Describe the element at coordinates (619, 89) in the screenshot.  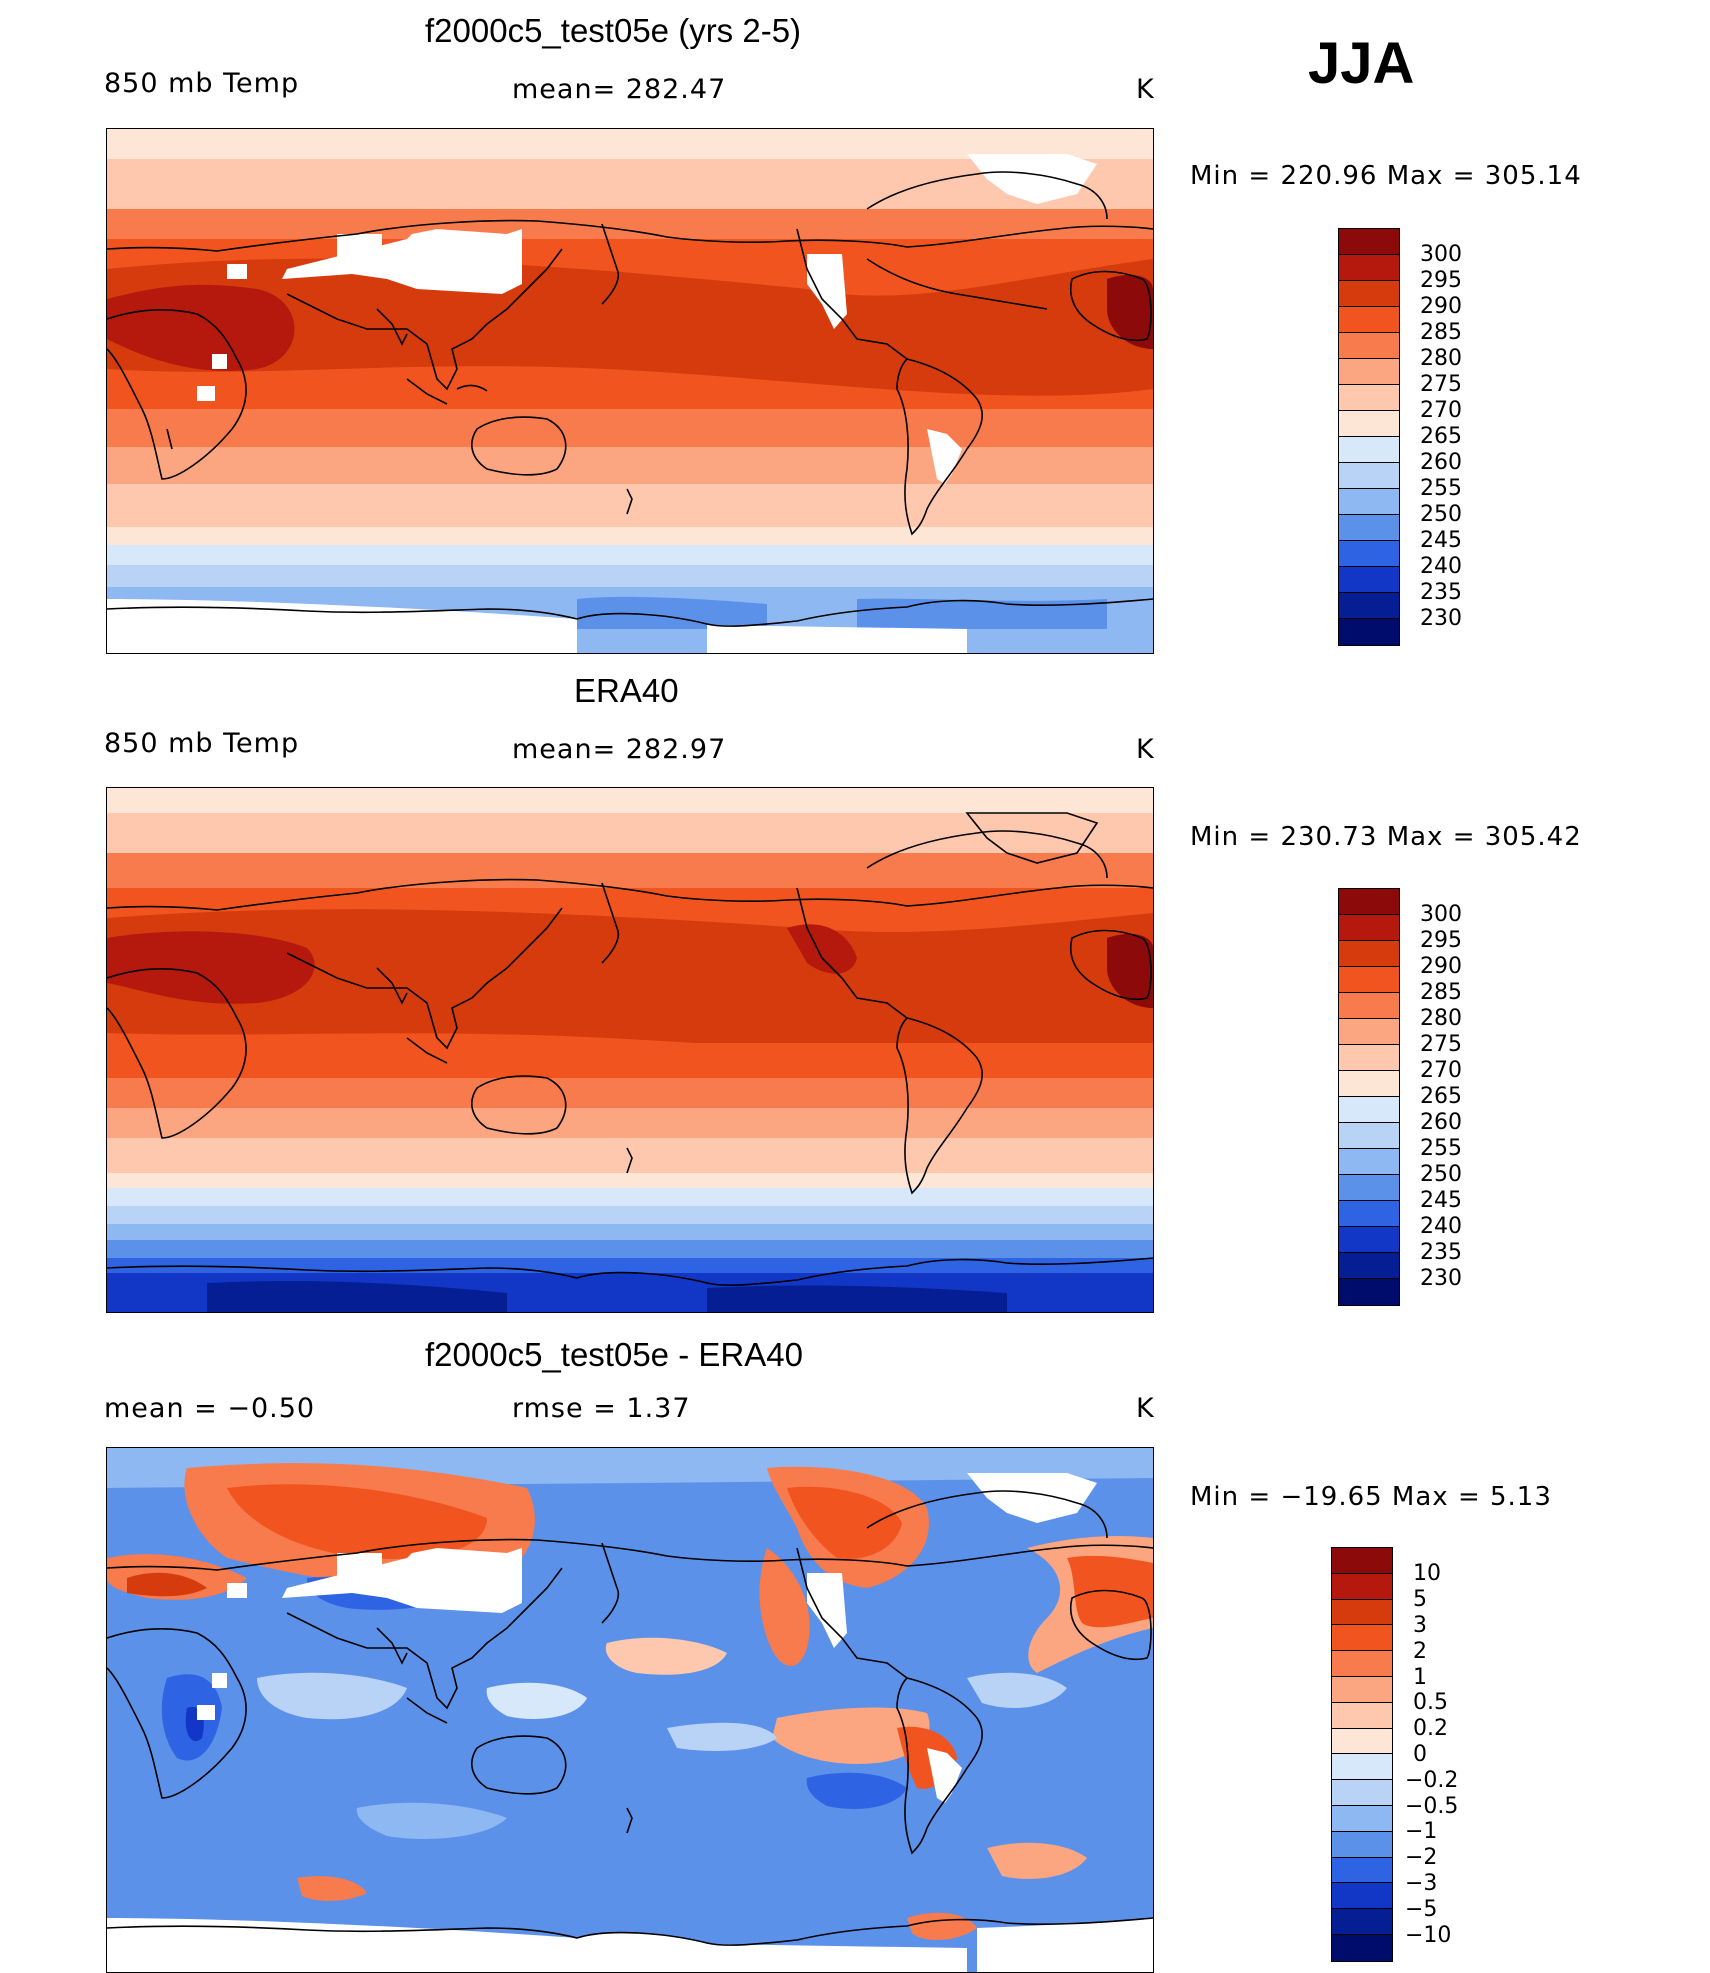
I see `panel-1-mean-label: mean= 282.47` at that location.